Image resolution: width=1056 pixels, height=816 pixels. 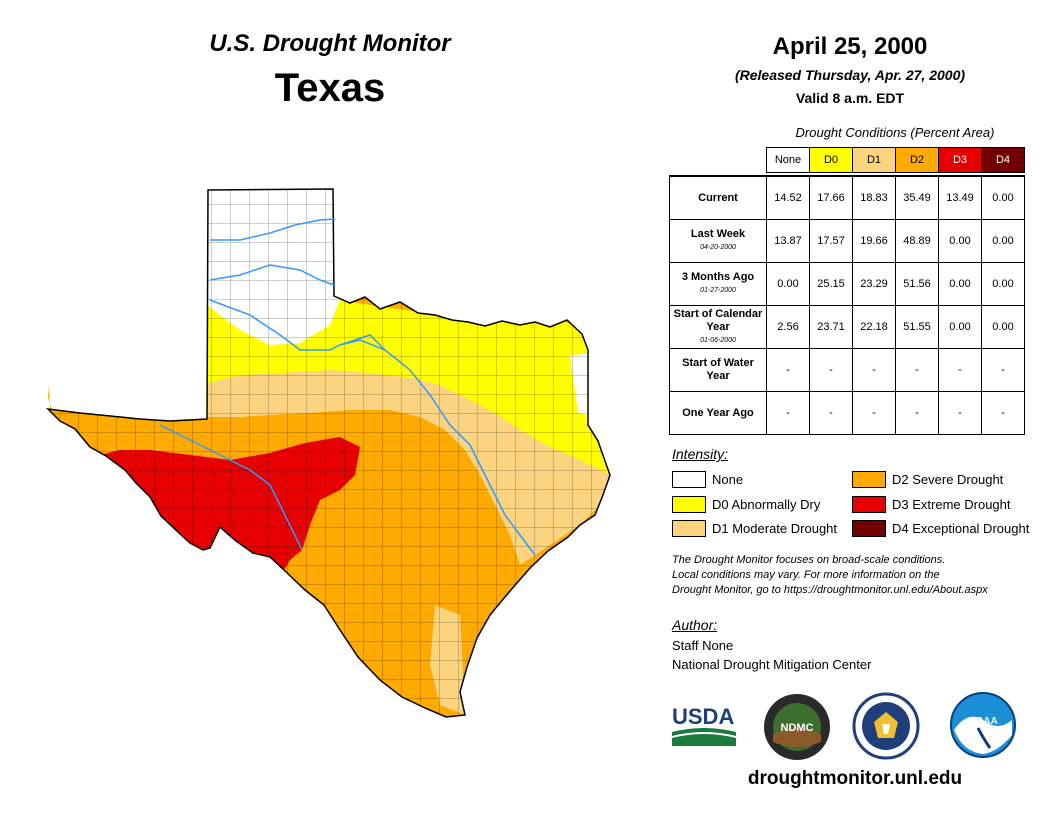 I want to click on cell: 22.18, so click(x=874, y=327).